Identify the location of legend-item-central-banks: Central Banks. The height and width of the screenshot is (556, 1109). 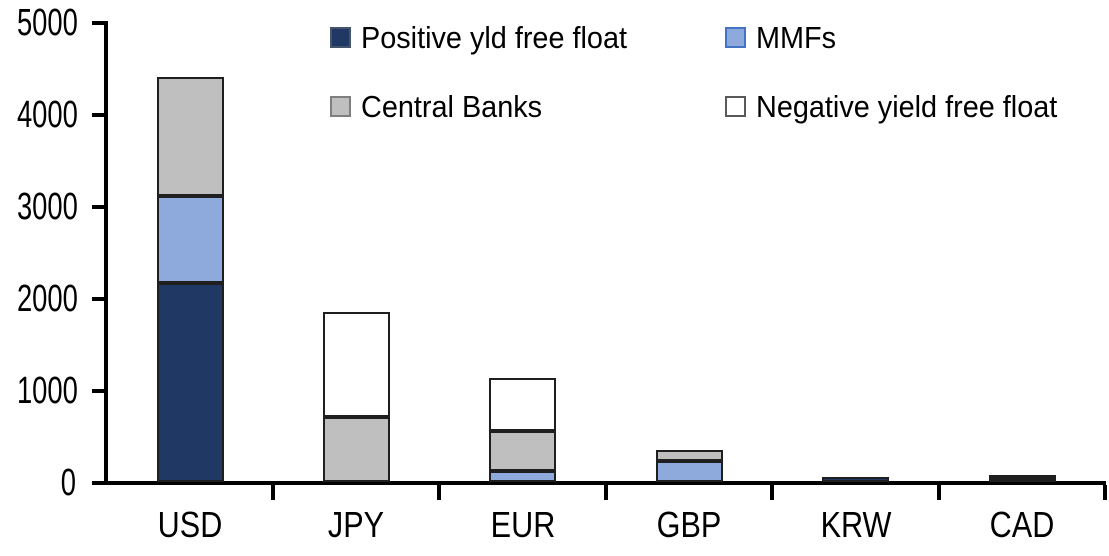
(443, 106).